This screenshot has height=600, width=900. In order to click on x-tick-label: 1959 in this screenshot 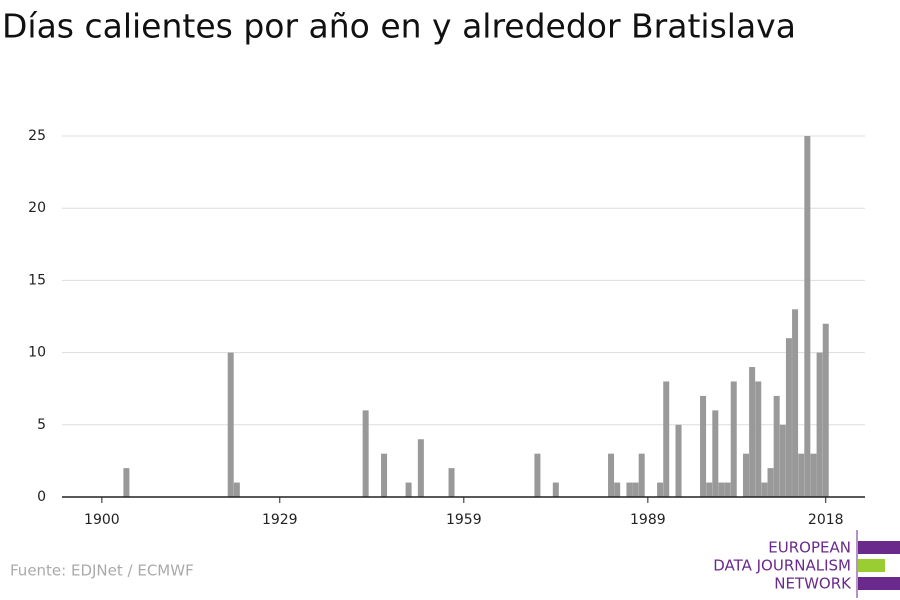, I will do `click(464, 520)`.